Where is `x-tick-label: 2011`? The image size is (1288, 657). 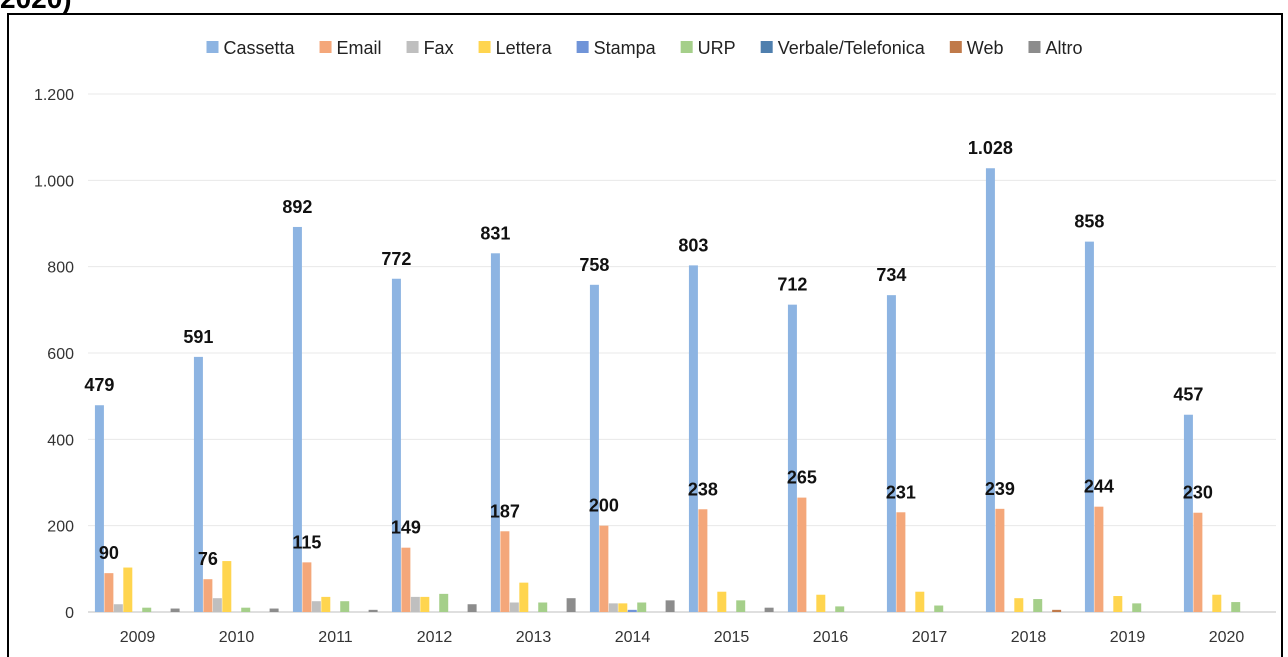 x-tick-label: 2011 is located at coordinates (335, 637).